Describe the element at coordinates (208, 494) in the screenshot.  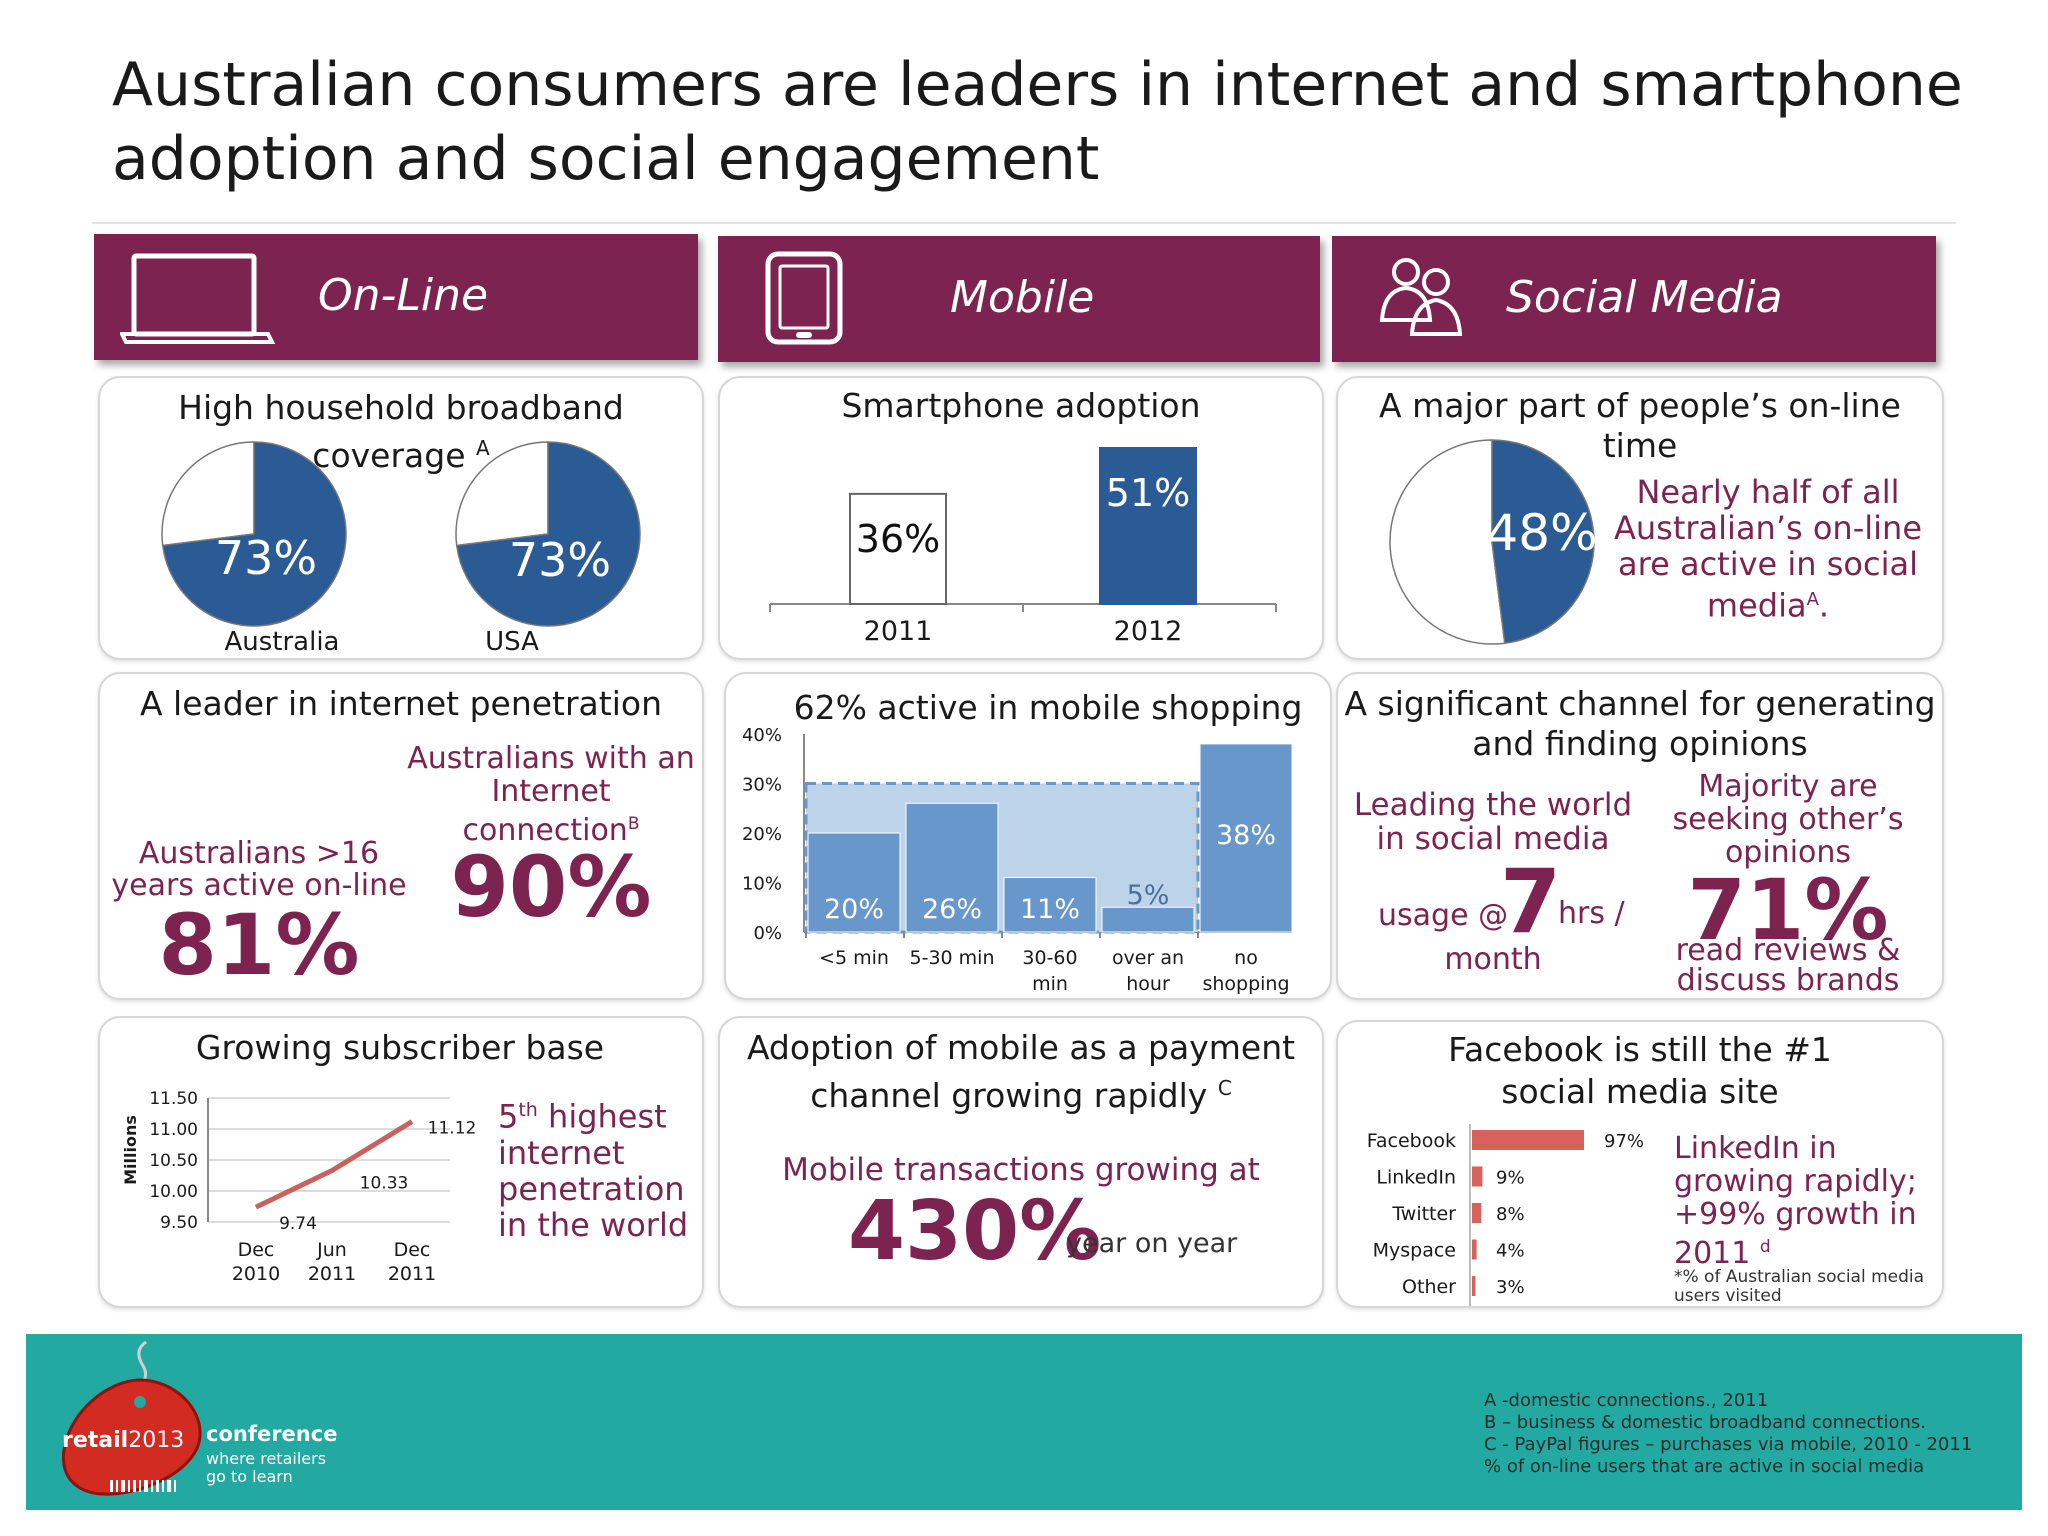
I see `pie-australia-rest` at that location.